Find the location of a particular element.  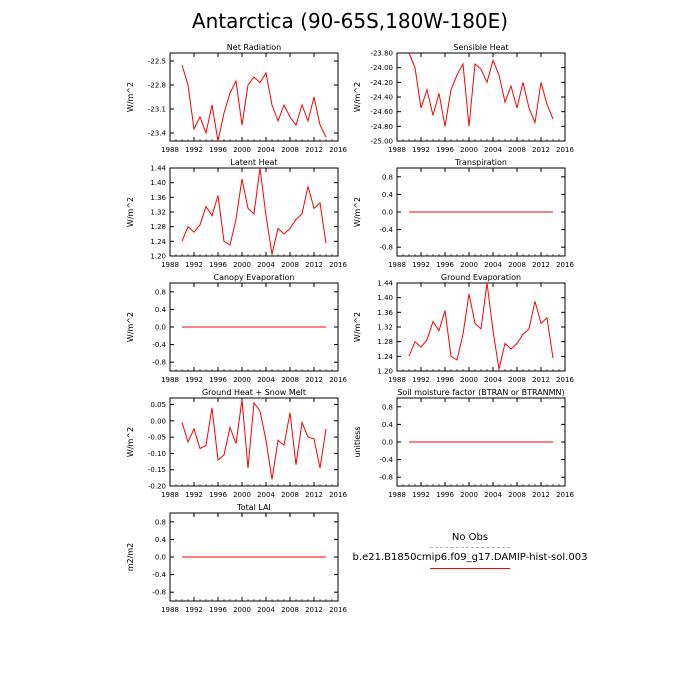

y-tick-label: -22.8 is located at coordinates (157, 86).